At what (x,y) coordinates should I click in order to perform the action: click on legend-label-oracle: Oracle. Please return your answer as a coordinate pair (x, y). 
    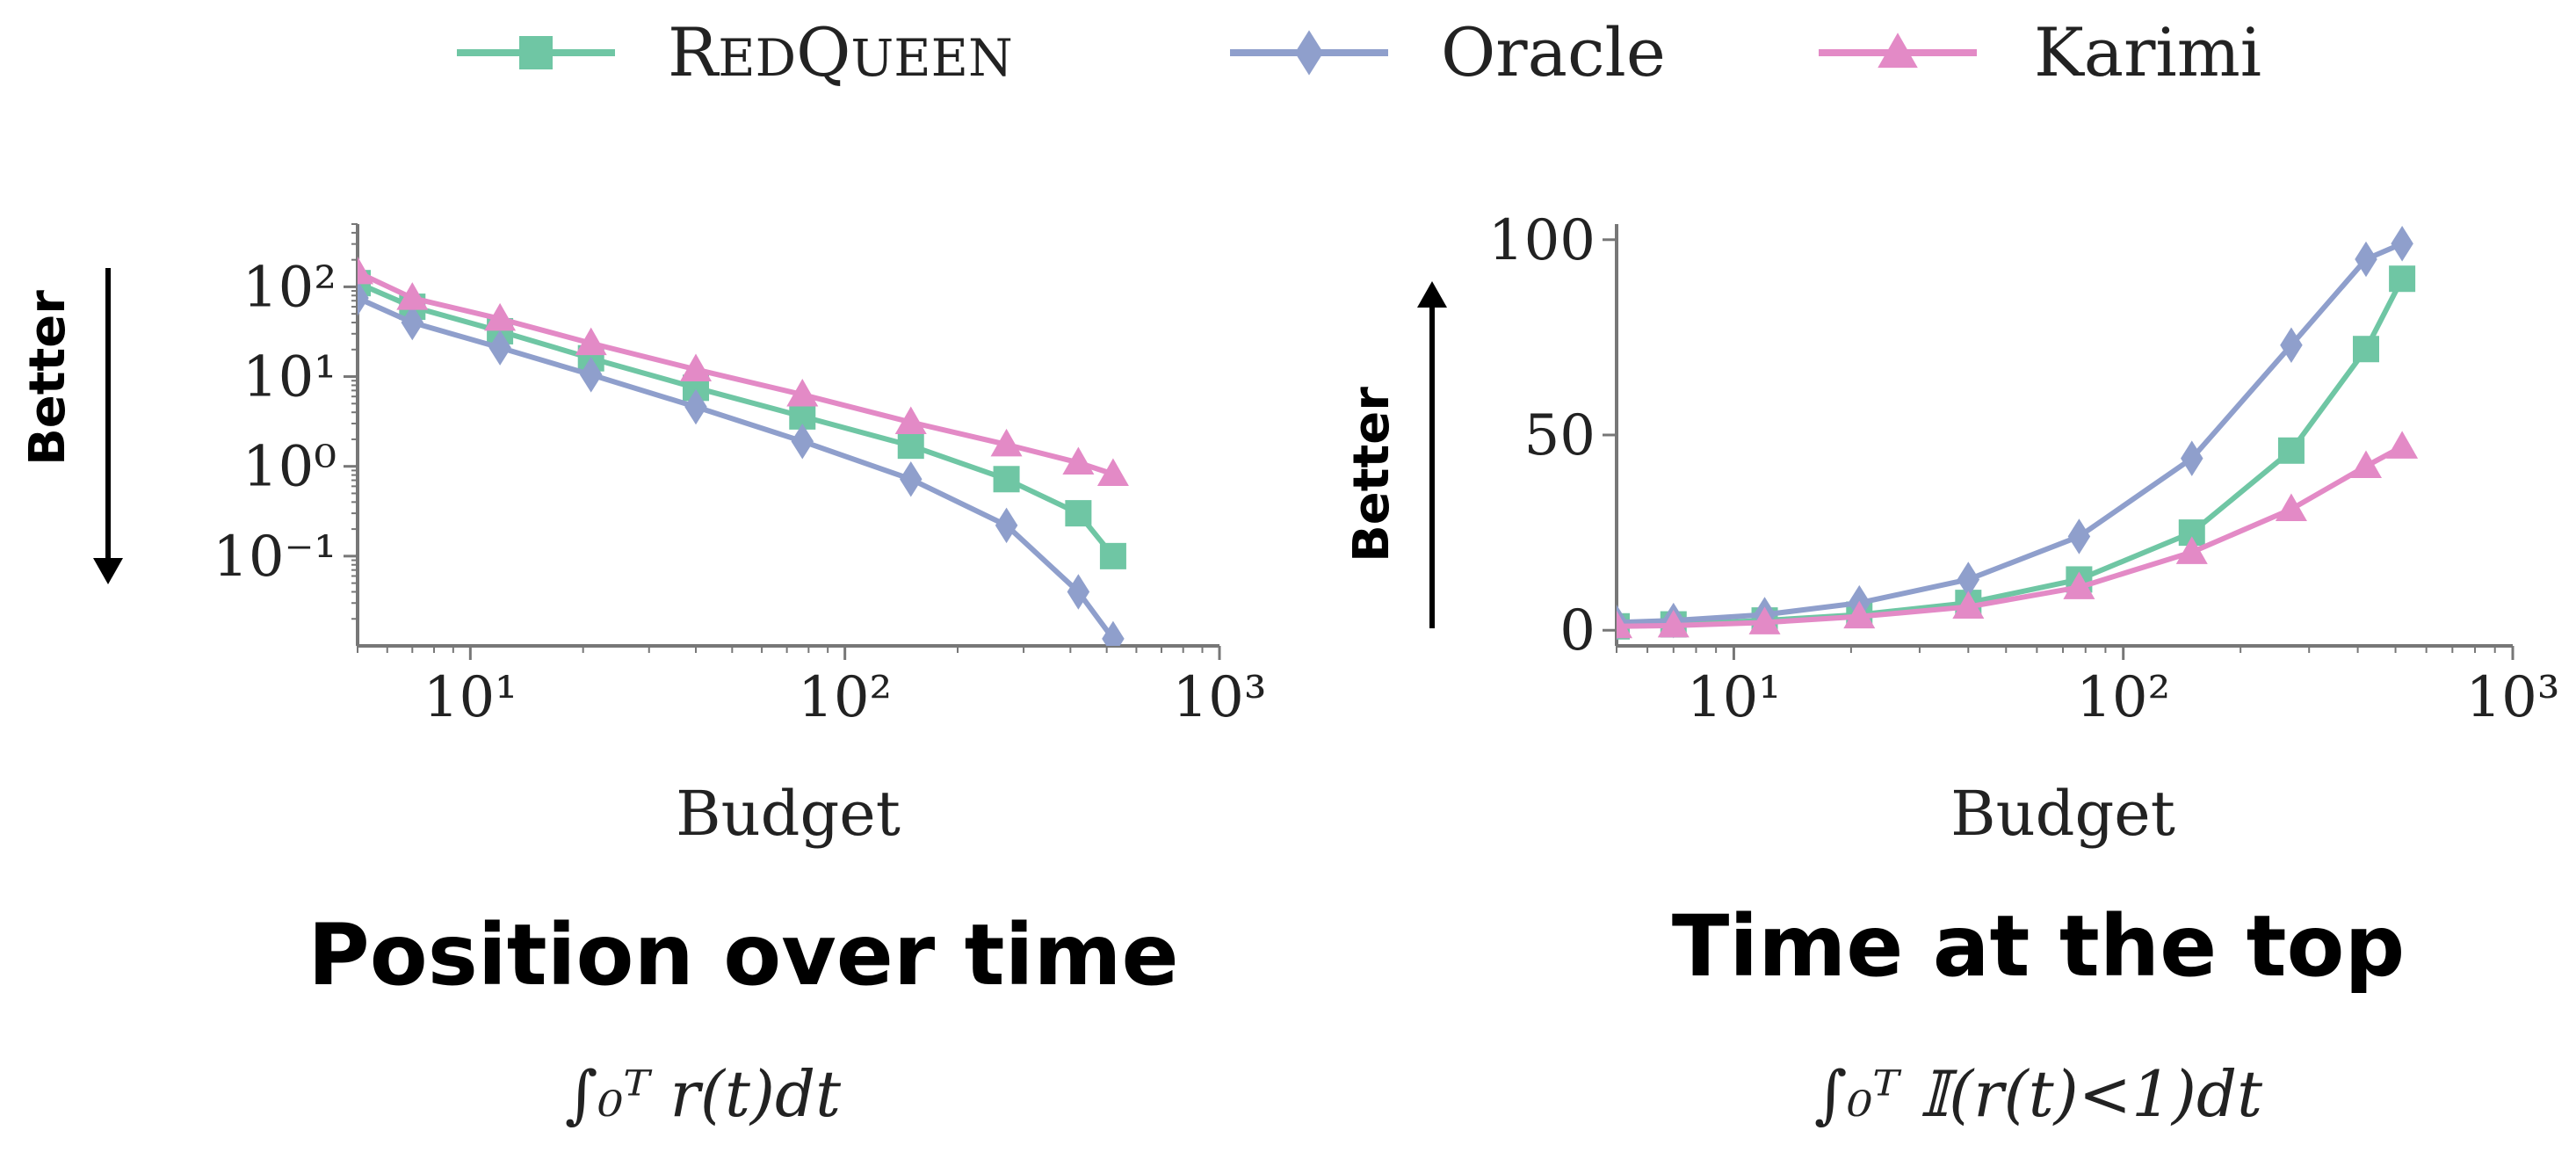
    Looking at the image, I should click on (1553, 52).